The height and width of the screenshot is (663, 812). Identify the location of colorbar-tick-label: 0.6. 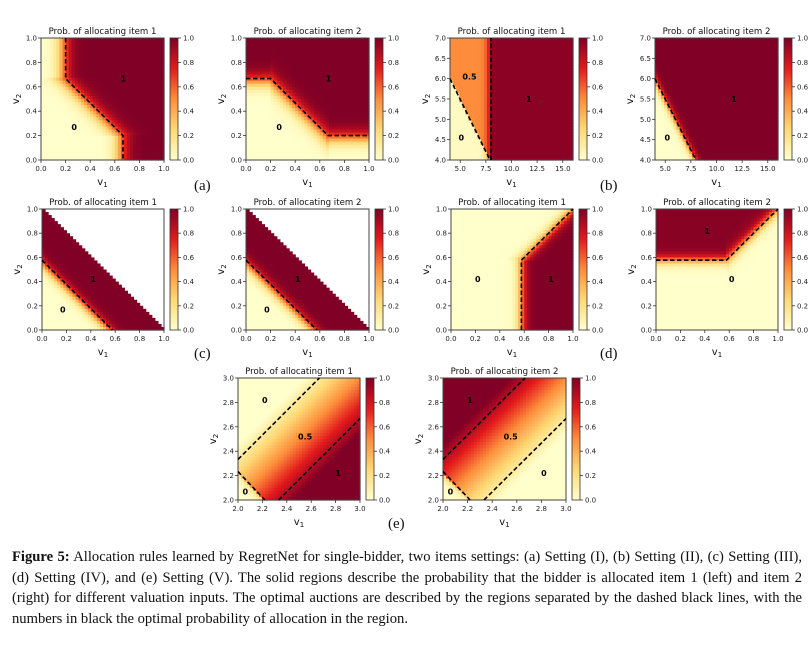
(598, 87).